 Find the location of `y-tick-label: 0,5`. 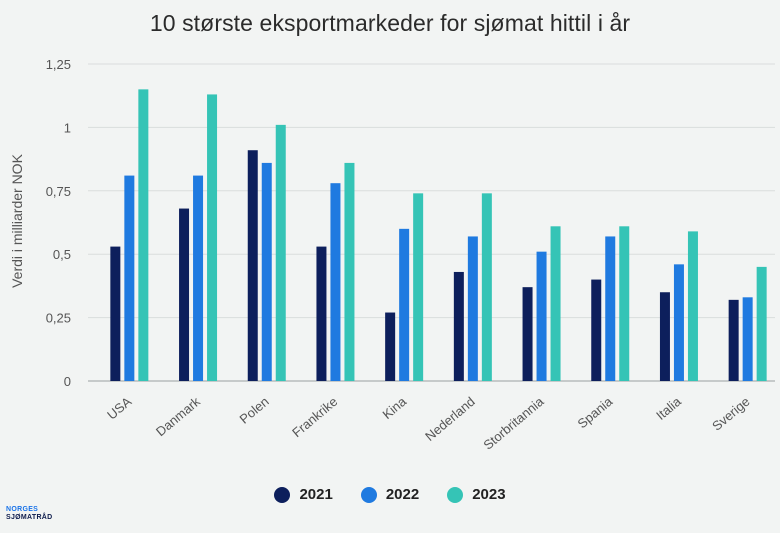

y-tick-label: 0,5 is located at coordinates (62, 254).